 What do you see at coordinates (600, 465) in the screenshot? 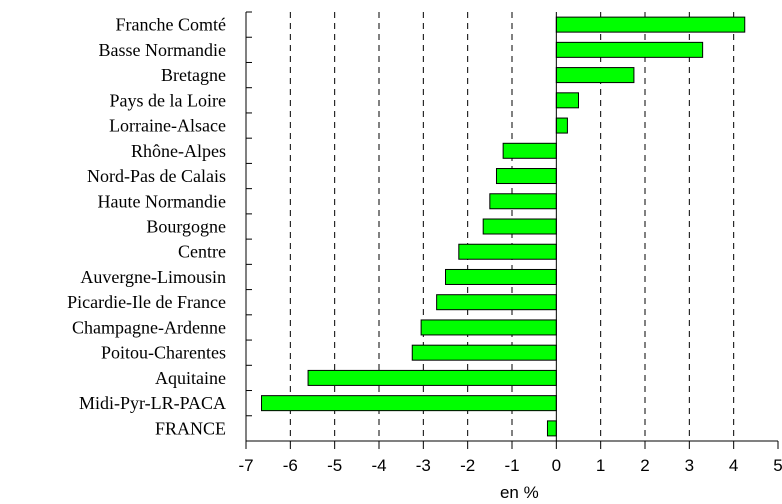
I see `x-tick-label: 1` at bounding box center [600, 465].